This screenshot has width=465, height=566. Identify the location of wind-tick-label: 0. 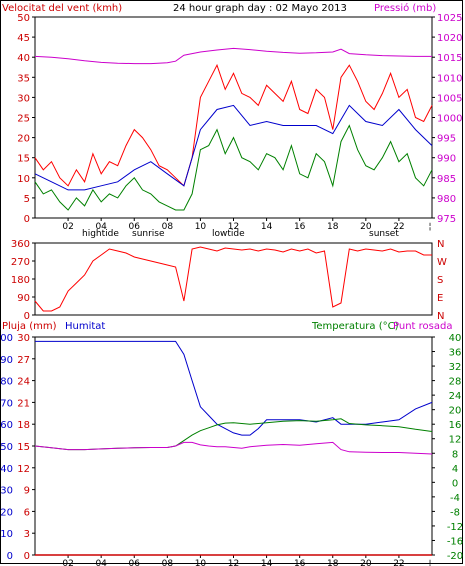
(27, 219).